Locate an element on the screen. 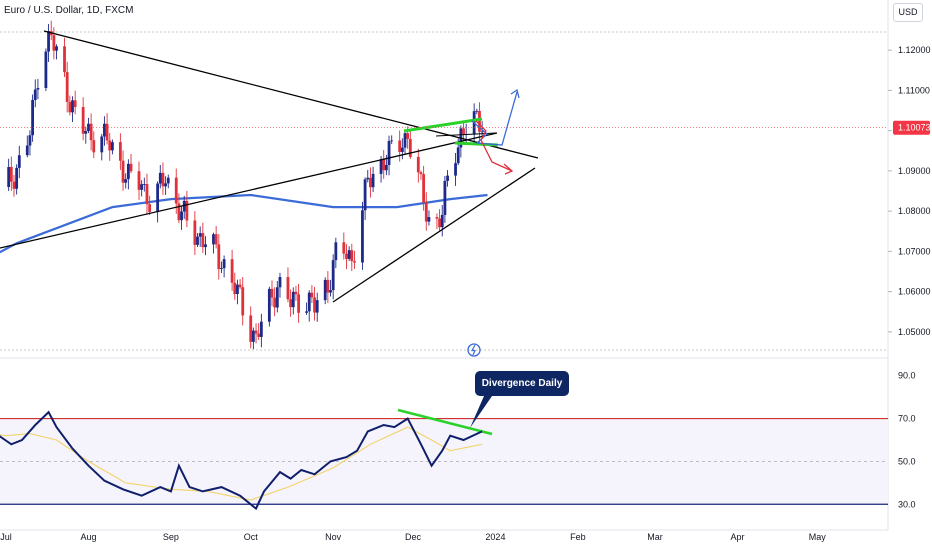 The width and height of the screenshot is (932, 550). trendline-descending is located at coordinates (291, 94).